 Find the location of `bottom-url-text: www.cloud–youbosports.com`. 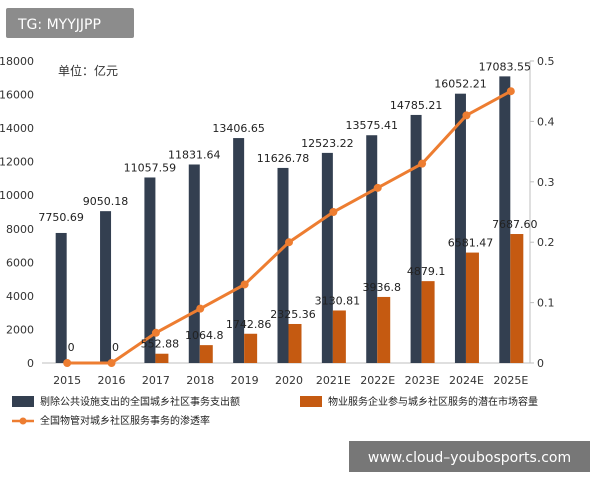

bottom-url-text: www.cloud–youbosports.com is located at coordinates (469, 458).